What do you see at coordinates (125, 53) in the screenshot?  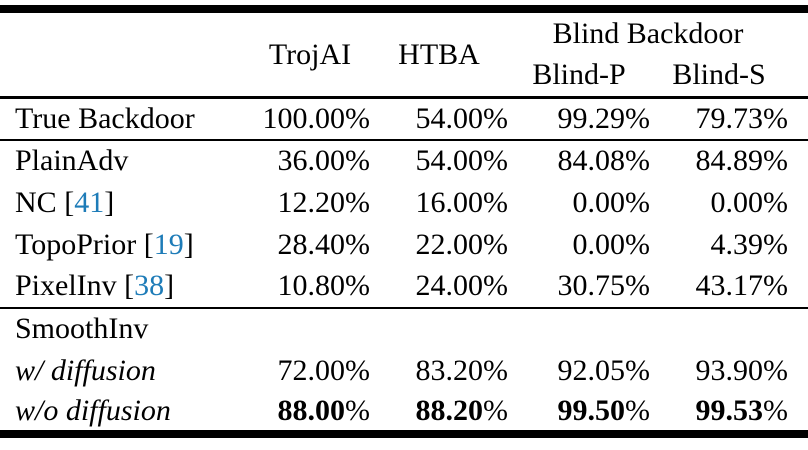 I see `corner-cell` at bounding box center [125, 53].